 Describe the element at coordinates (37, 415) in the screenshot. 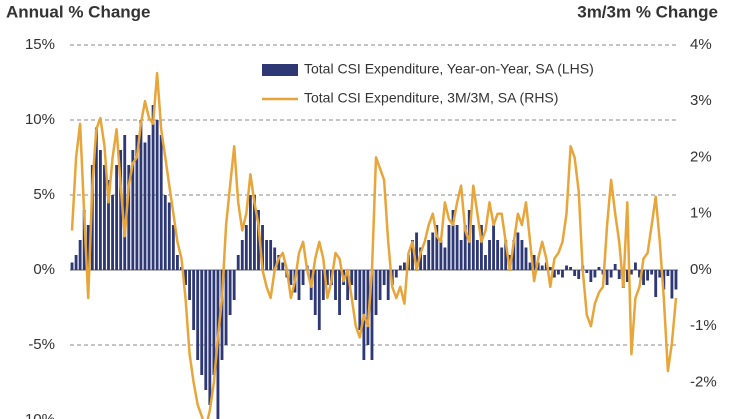

I see `y-tick-label: -10%` at that location.